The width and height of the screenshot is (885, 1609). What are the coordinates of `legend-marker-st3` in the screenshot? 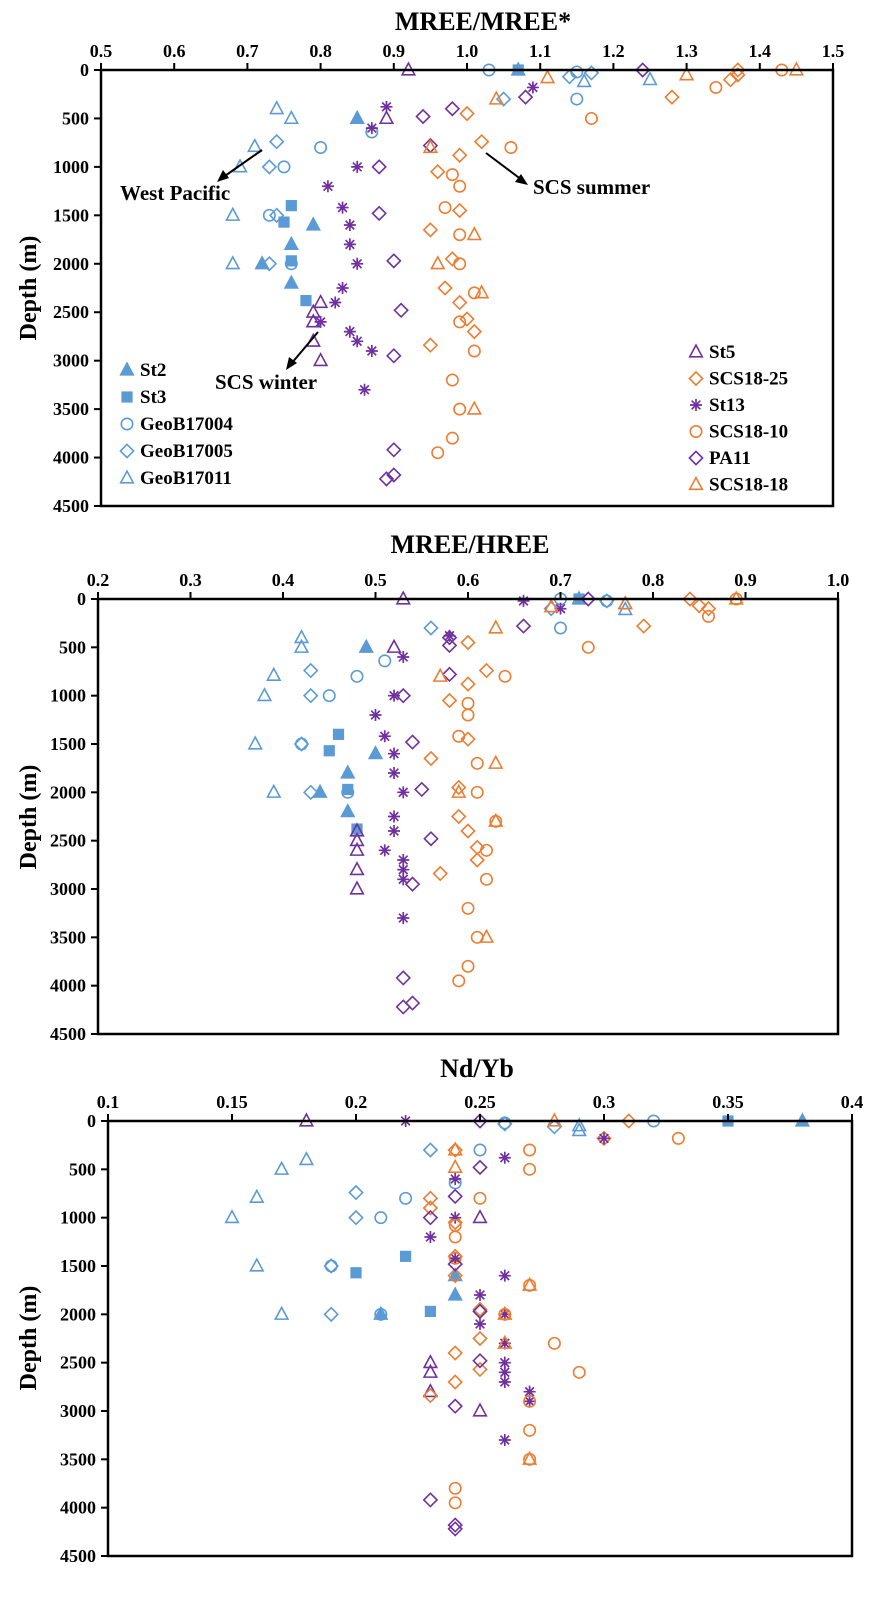 It's located at (127, 397).